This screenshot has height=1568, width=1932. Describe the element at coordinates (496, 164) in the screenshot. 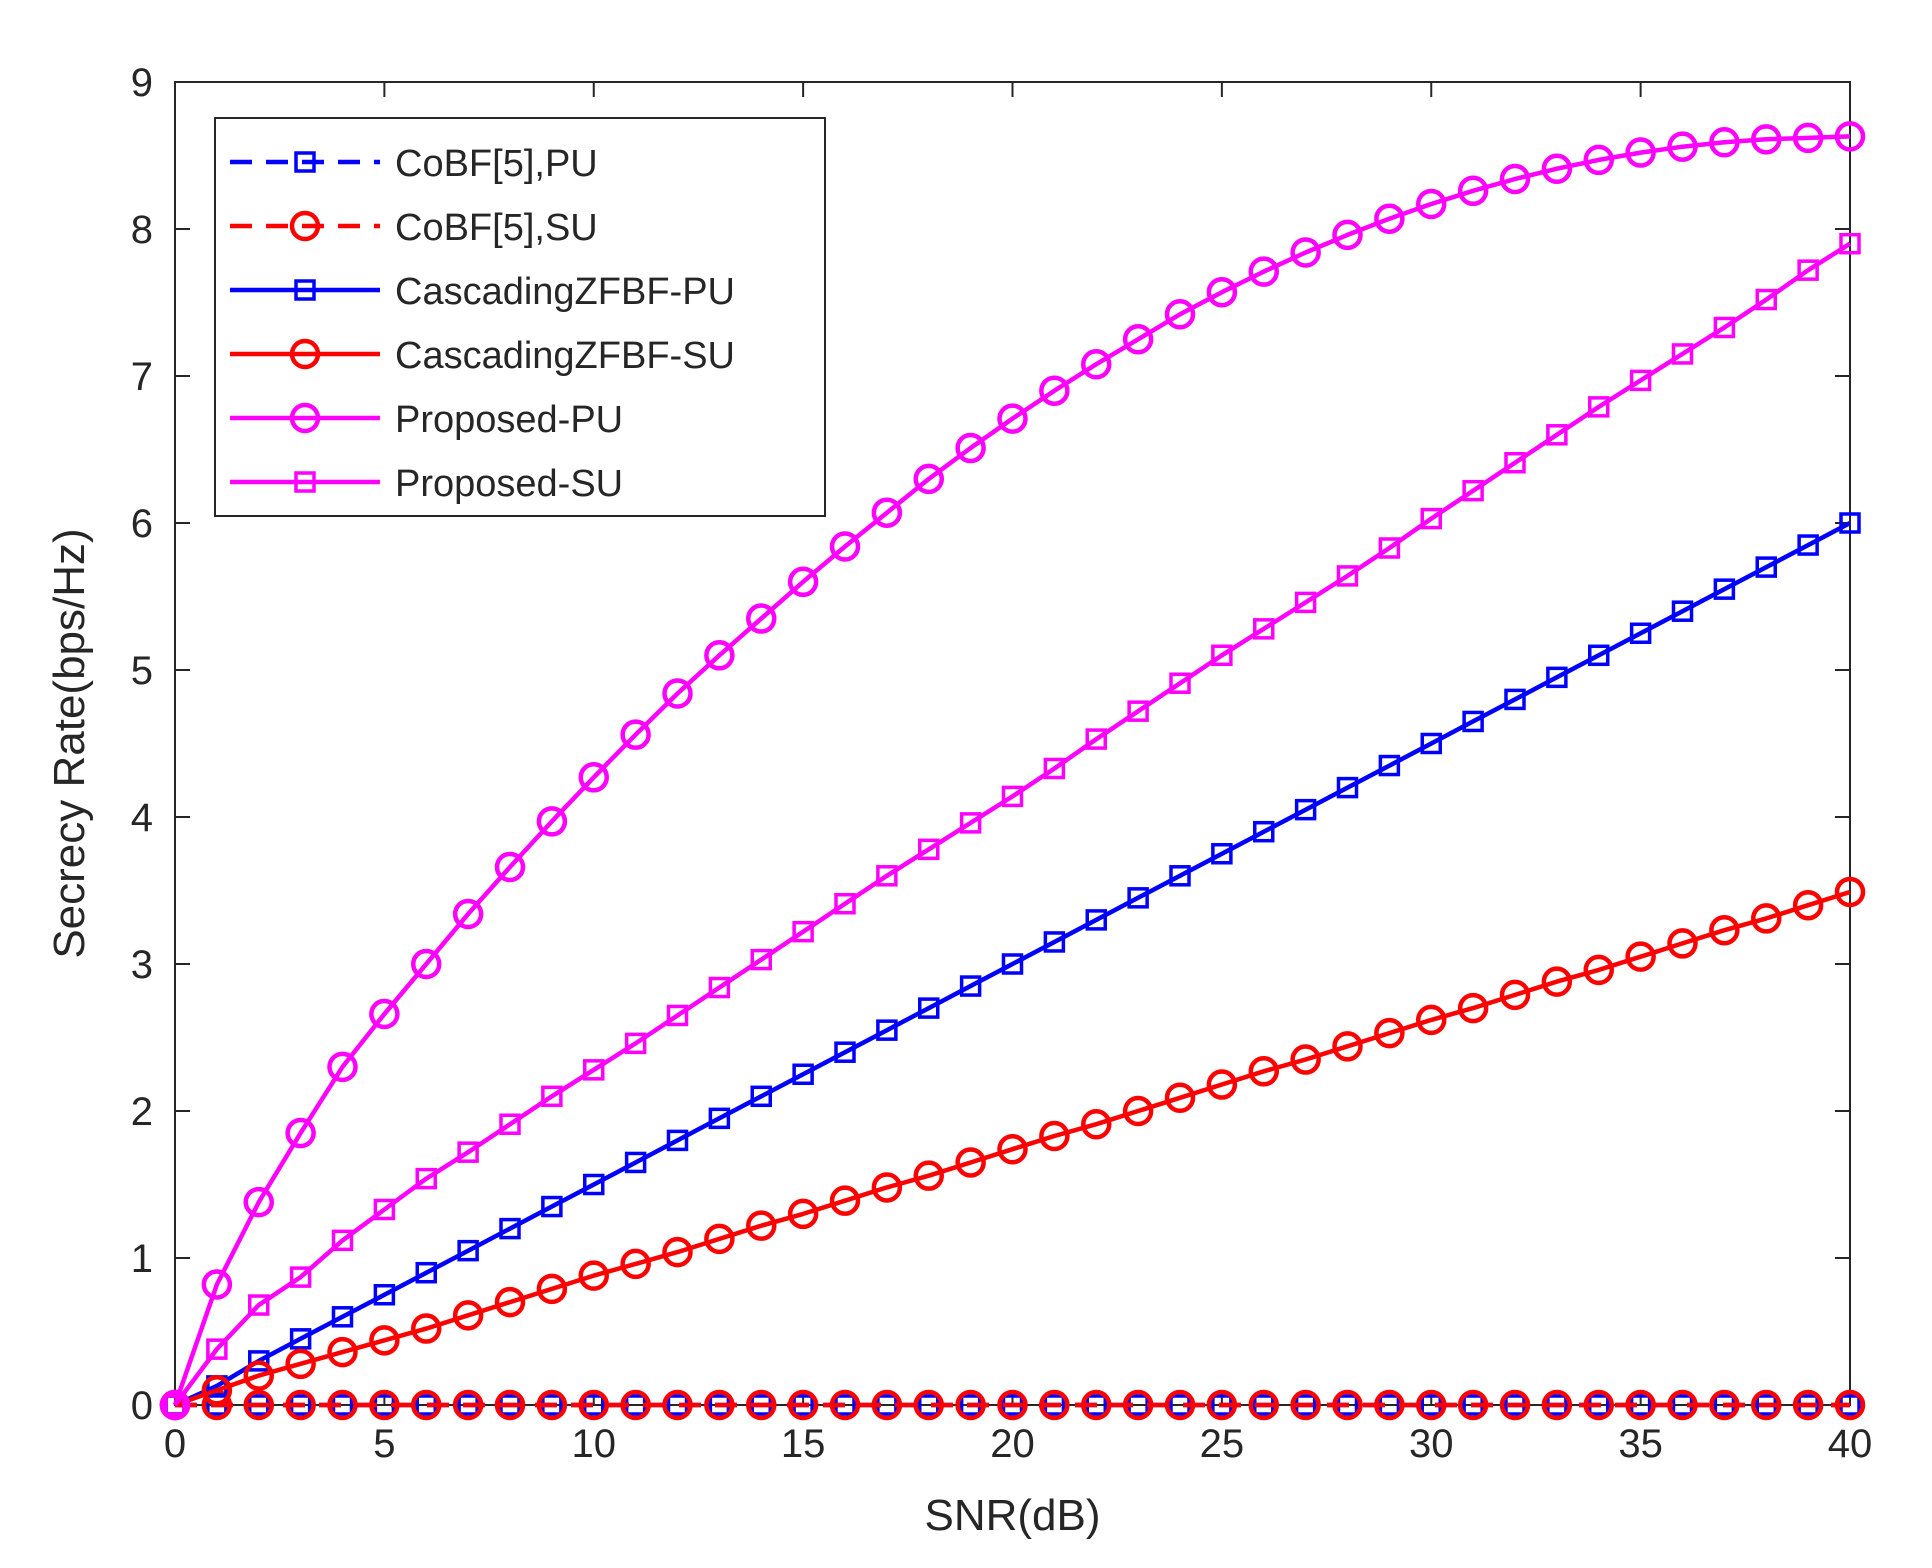

I see `legend-label: CoBF[5],PU` at that location.